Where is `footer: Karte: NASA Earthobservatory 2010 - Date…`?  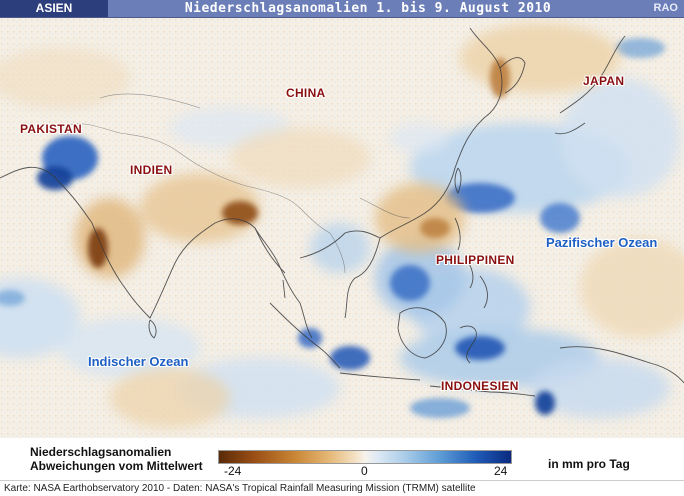 footer: Karte: NASA Earthobservatory 2010 - Date… is located at coordinates (342, 488).